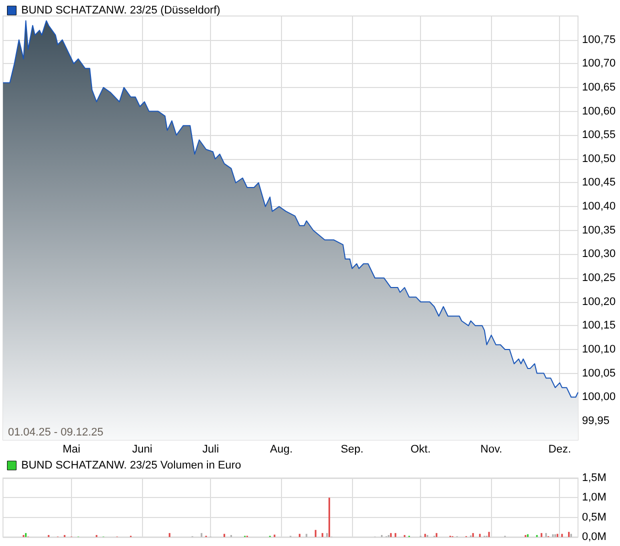  I want to click on x-tick-label: Aug., so click(281, 450).